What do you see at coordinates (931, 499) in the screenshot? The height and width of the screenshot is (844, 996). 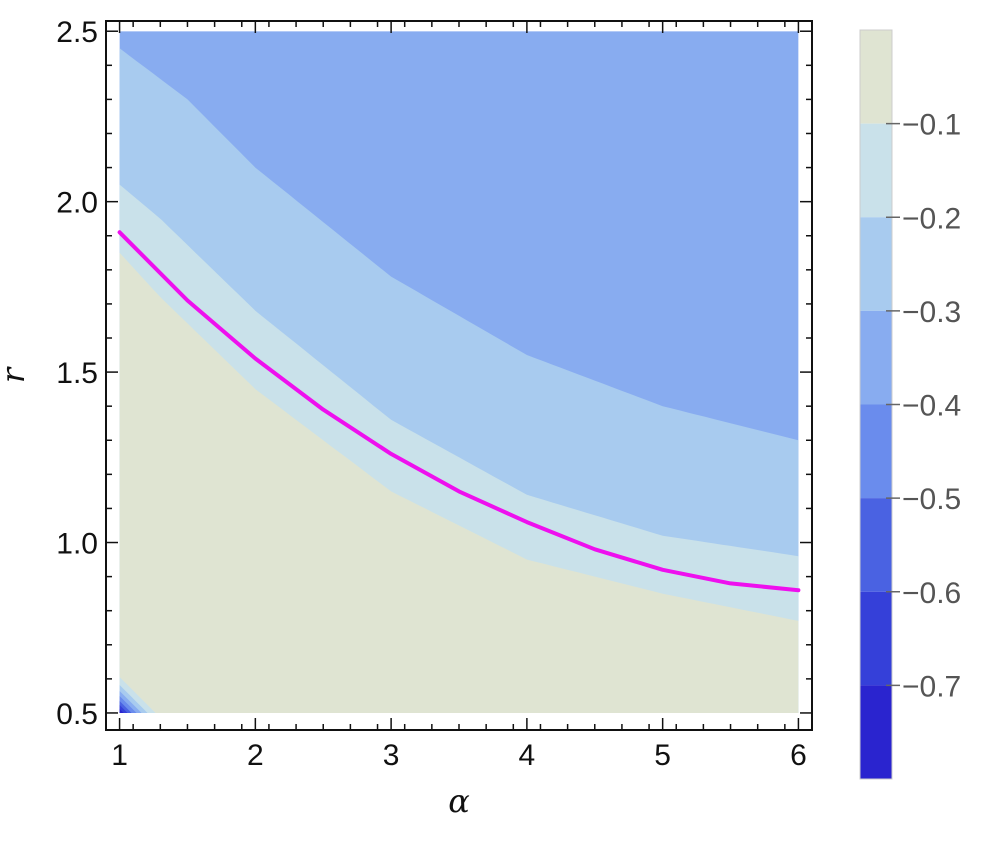 I see `colorbar-tick-label: −0.5` at bounding box center [931, 499].